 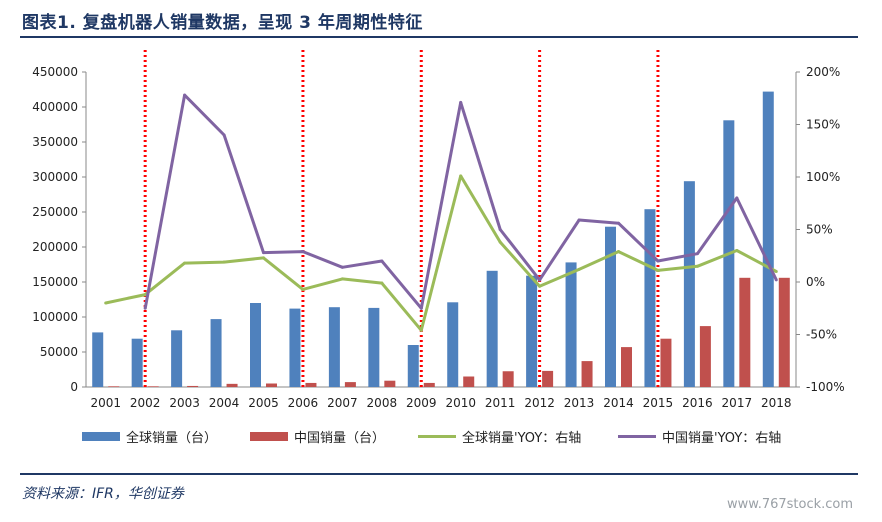 What do you see at coordinates (222, 23) in the screenshot?
I see `chart-title: 图表1. 复盘机器人销量数据，呈现 3 年周期性特征` at bounding box center [222, 23].